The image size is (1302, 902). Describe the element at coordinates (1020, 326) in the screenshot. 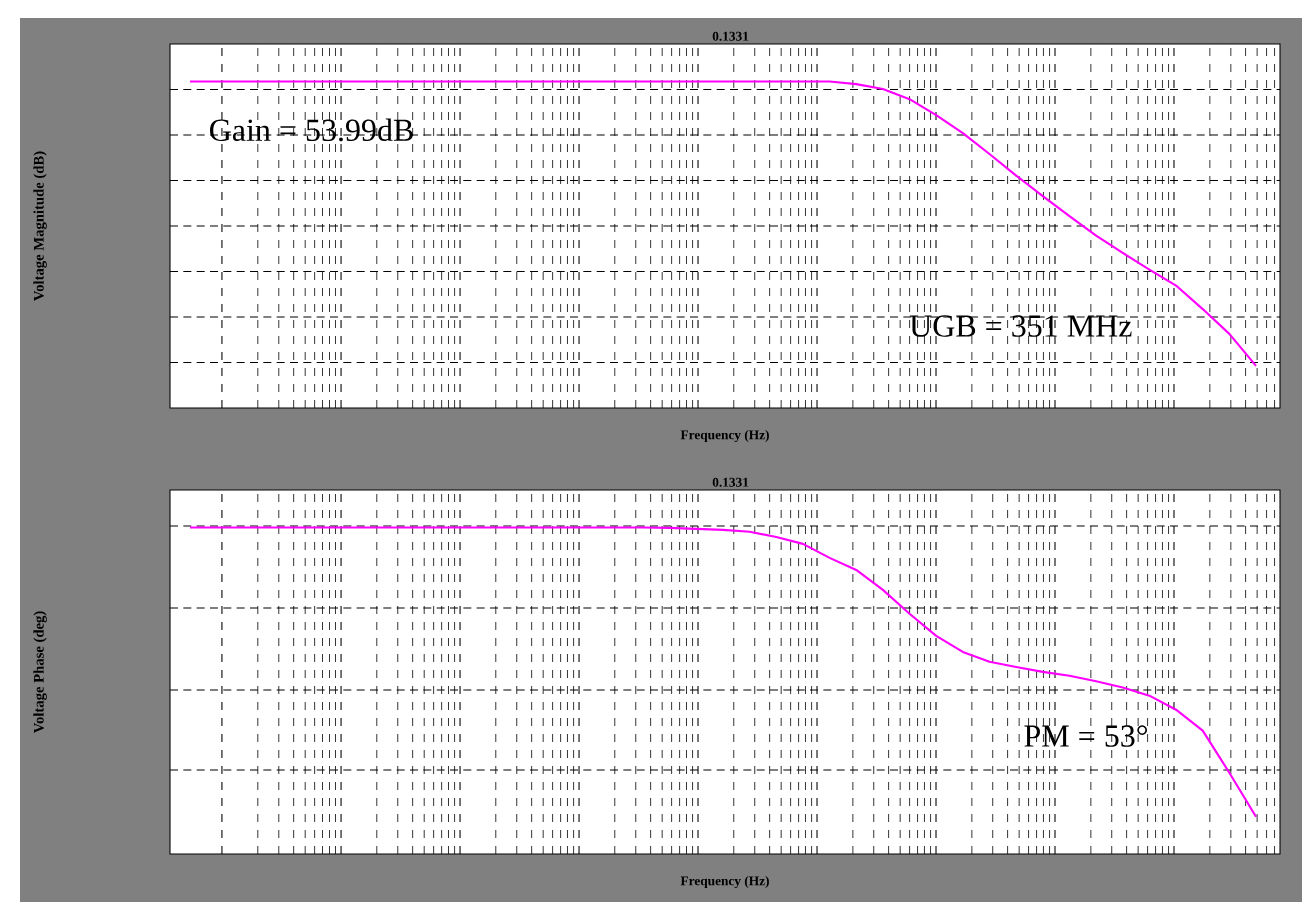

I see `annotation: UGB = 351 MHz` at that location.